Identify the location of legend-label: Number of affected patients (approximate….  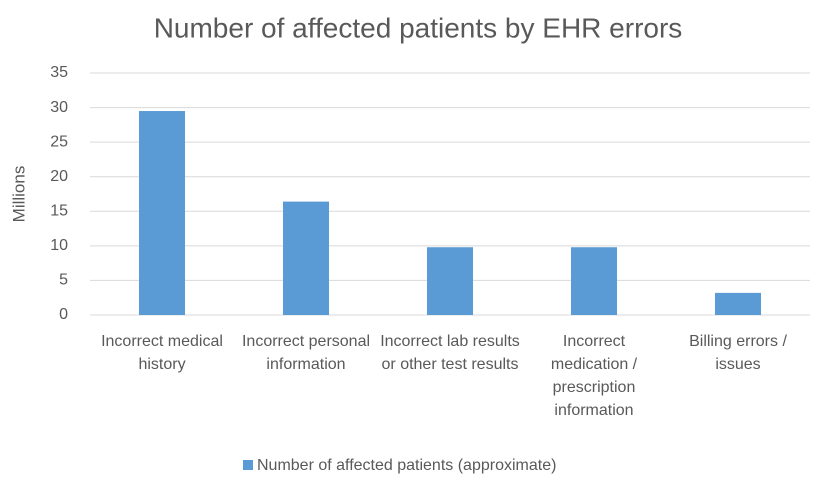
(406, 465).